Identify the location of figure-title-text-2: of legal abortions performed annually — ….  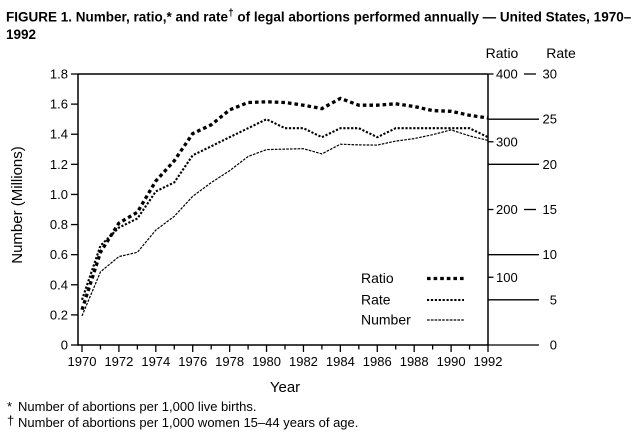
(319, 26).